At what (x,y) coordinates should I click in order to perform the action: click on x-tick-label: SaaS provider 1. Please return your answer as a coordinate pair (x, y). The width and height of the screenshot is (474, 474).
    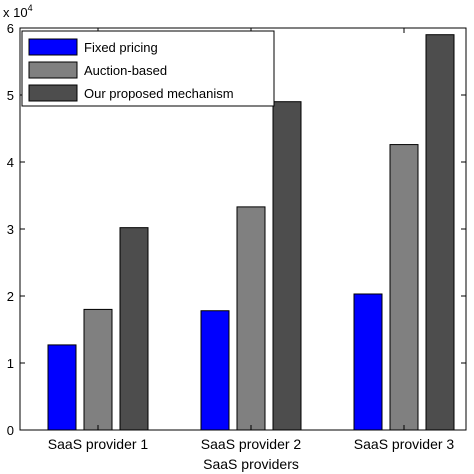
    Looking at the image, I should click on (98, 444).